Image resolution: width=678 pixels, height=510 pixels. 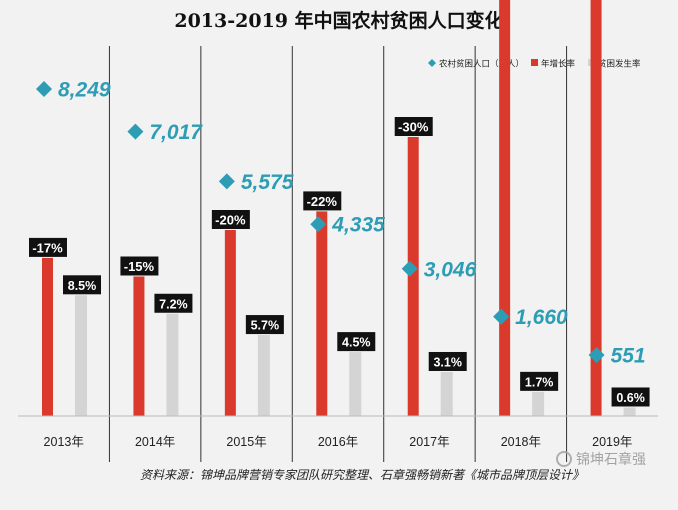 I want to click on growth-label-text: -15%, so click(x=139, y=266).